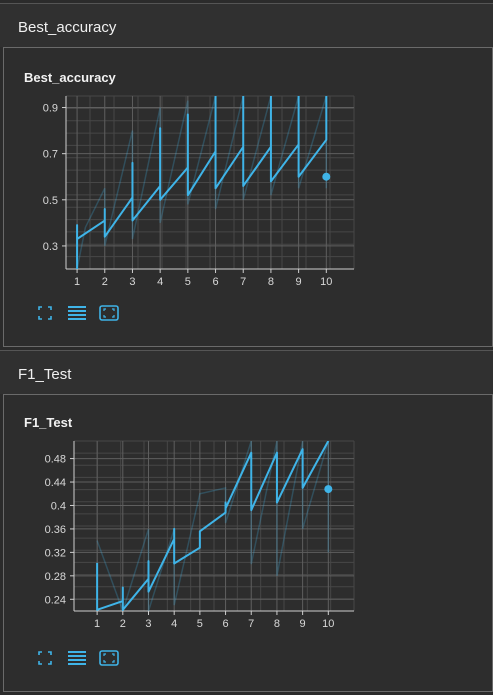 This screenshot has width=493, height=695. What do you see at coordinates (55, 577) in the screenshot?
I see `y-tick-label: 0.28` at bounding box center [55, 577].